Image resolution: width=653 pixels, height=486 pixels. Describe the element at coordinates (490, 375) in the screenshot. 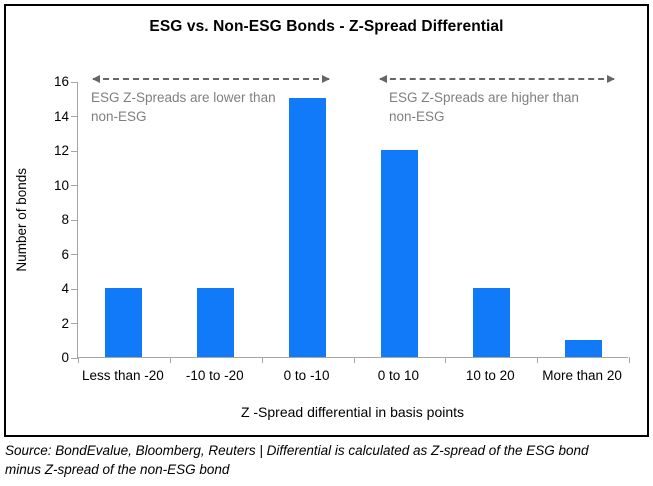

I see `x-axis-category-label: 10 to 20` at that location.